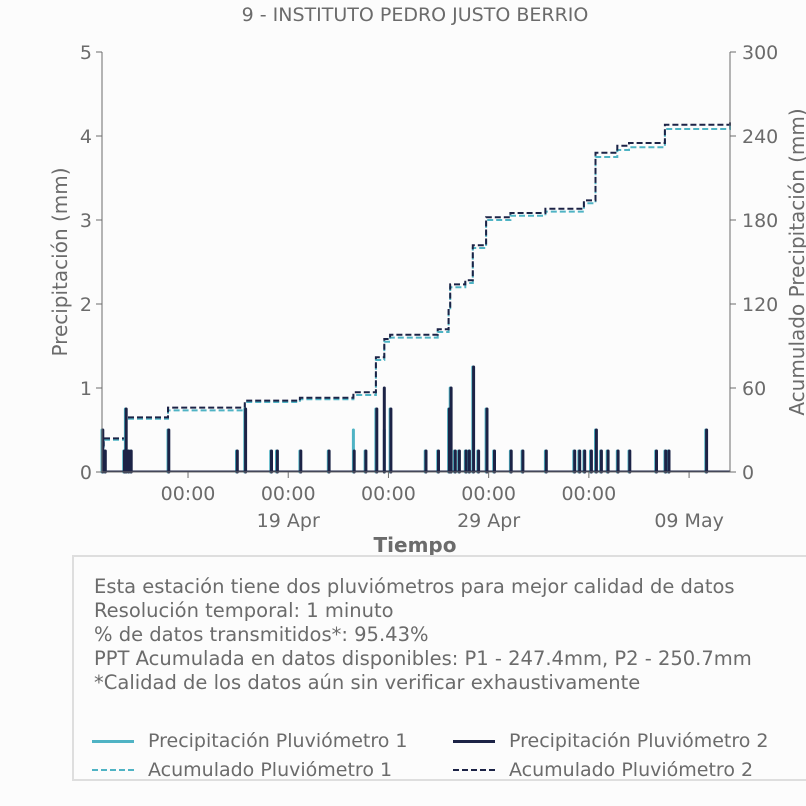  What do you see at coordinates (278, 741) in the screenshot?
I see `legend-label-p1: Precipitación Pluviómetro 1` at bounding box center [278, 741].